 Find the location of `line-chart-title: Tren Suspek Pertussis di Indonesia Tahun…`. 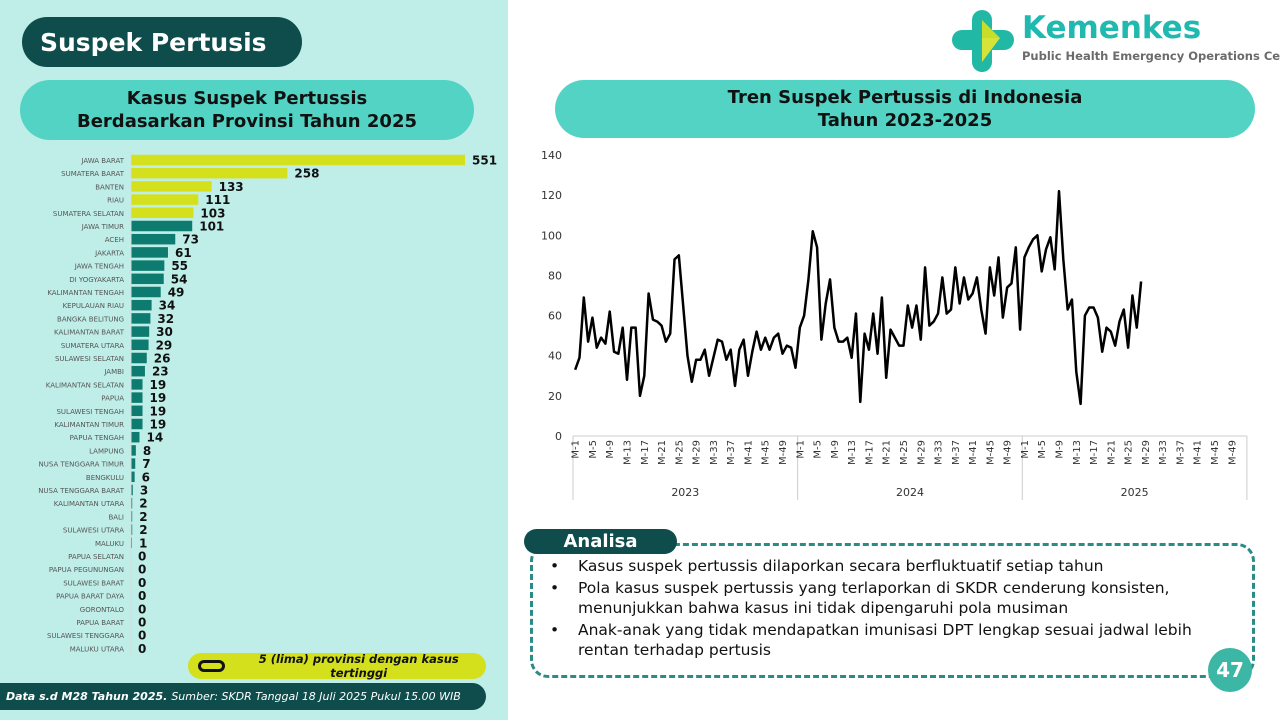

line-chart-title: Tren Suspek Pertussis di Indonesia Tahun… is located at coordinates (905, 109).